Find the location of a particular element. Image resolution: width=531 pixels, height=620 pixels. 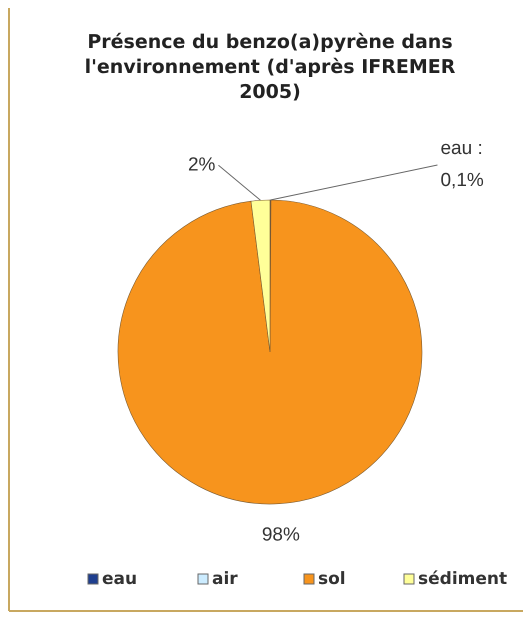

legend-label: sédiment is located at coordinates (463, 579).